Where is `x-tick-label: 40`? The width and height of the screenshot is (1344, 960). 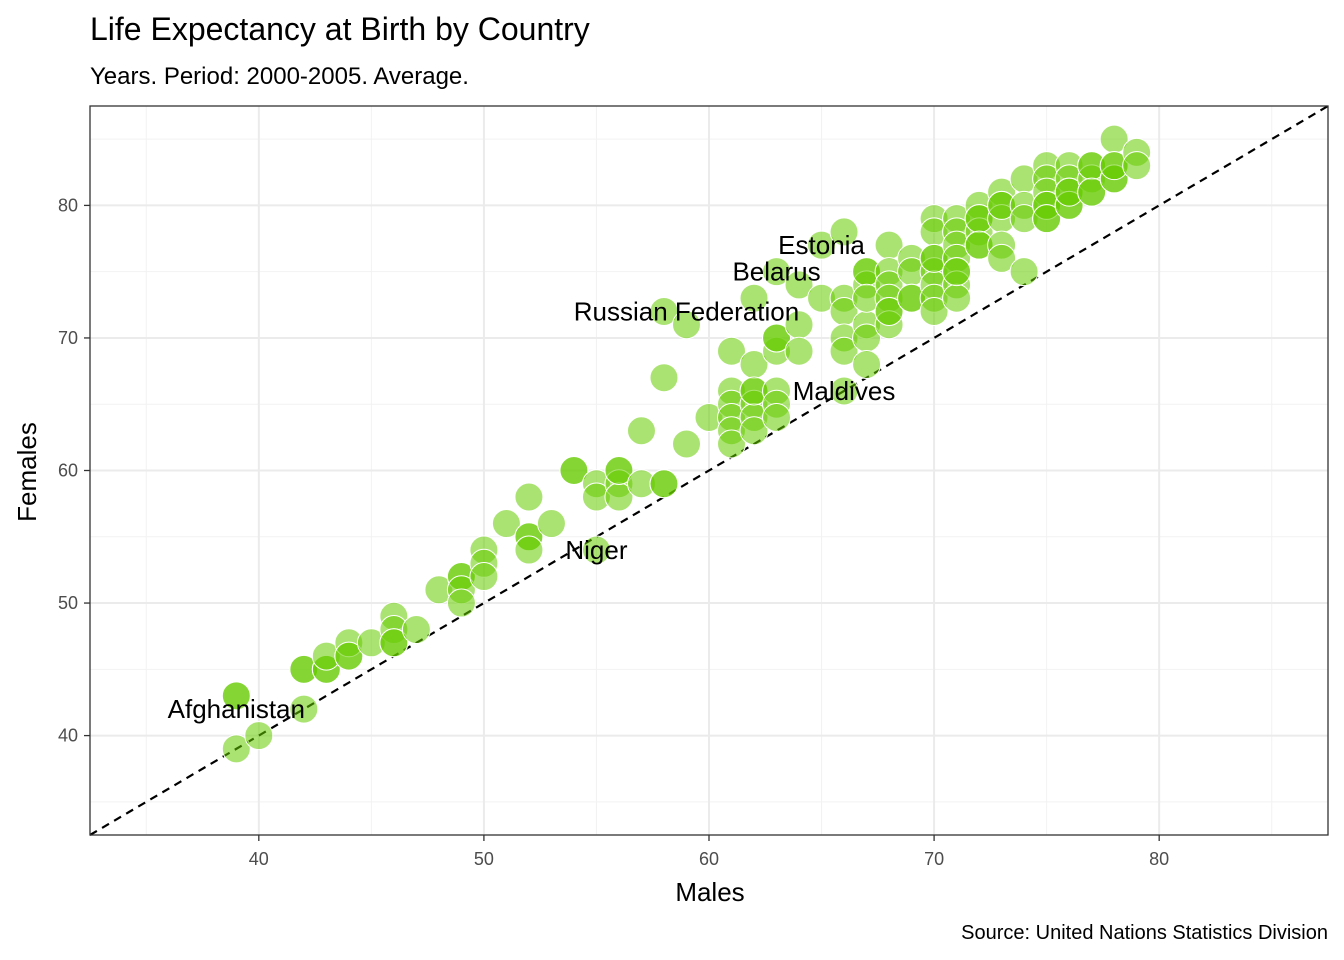
x-tick-label: 40 is located at coordinates (259, 859).